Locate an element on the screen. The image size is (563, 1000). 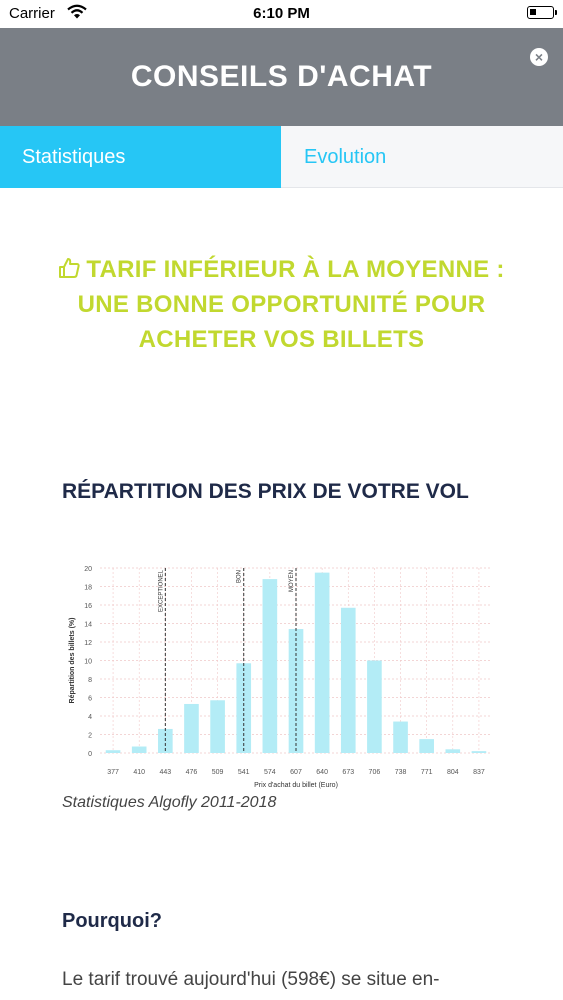
chart-caption: Statistiques Algofly 2011-2018 is located at coordinates (169, 802).